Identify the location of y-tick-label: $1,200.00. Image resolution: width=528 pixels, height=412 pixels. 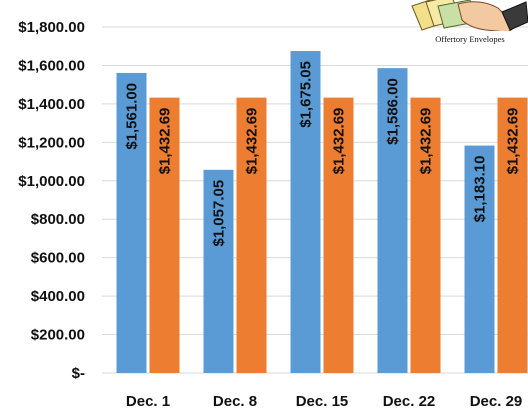
(51, 142).